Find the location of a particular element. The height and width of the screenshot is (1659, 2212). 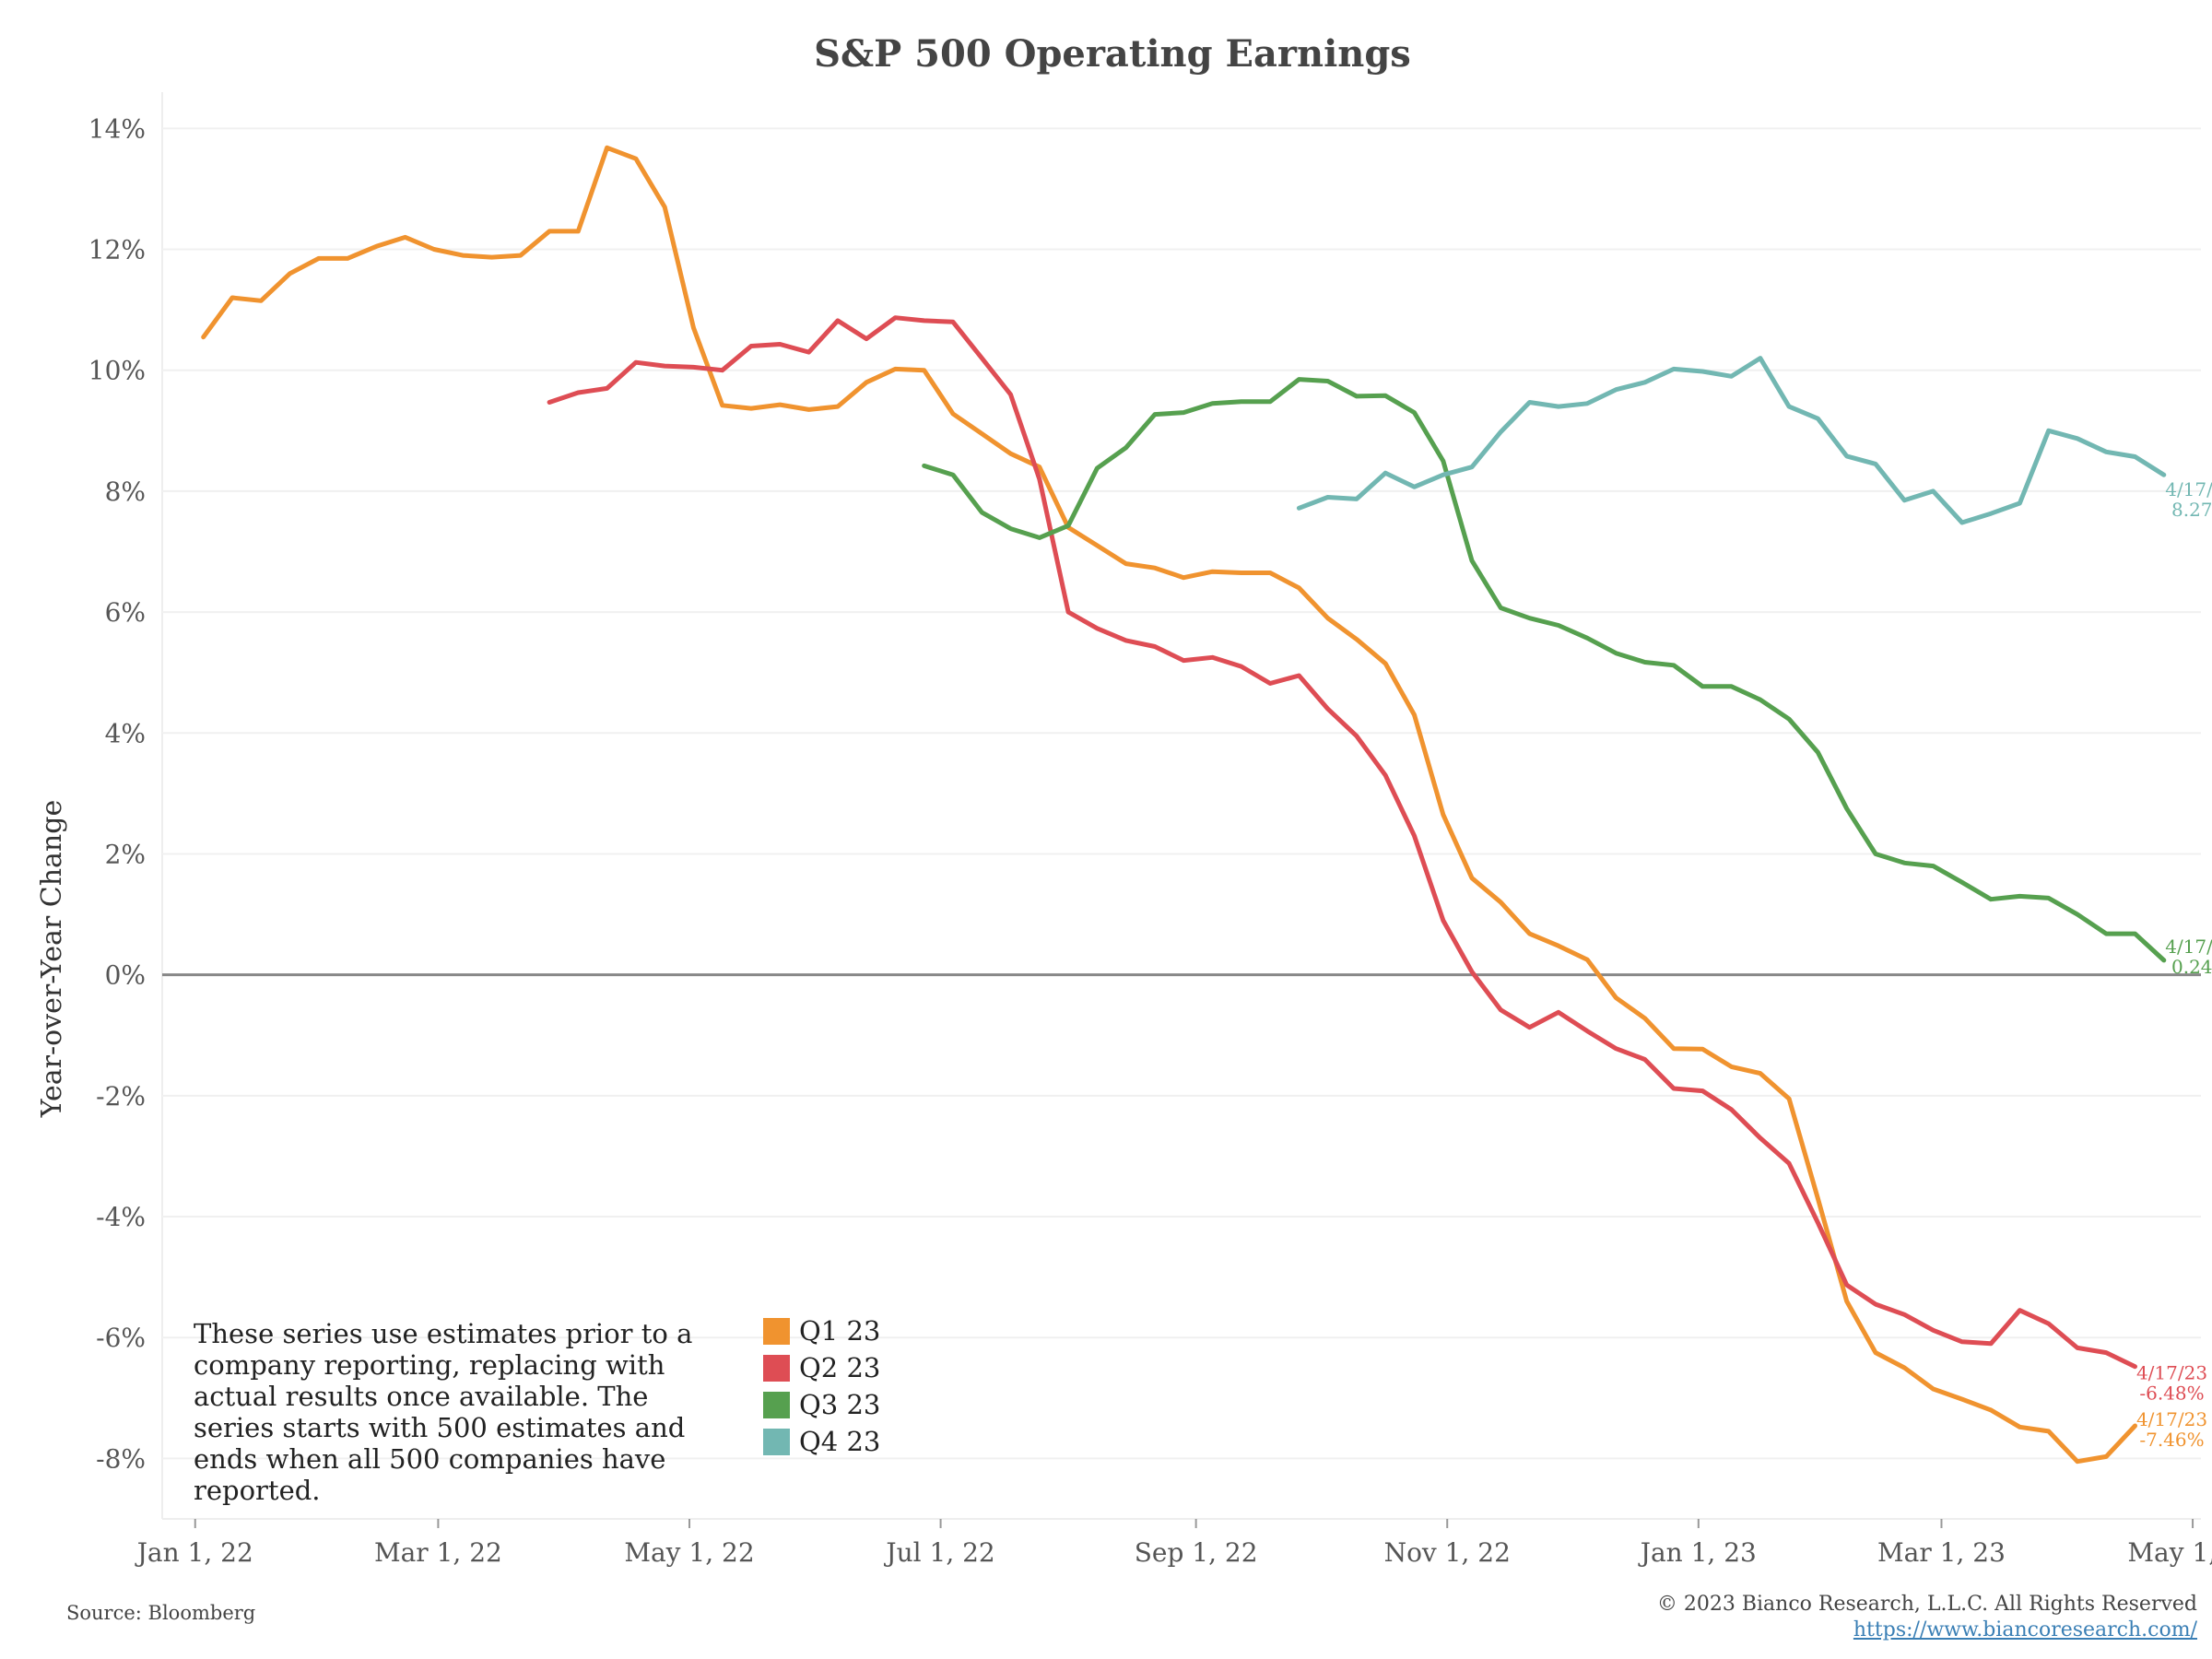

legend-swatch-q1 is located at coordinates (776, 1331).